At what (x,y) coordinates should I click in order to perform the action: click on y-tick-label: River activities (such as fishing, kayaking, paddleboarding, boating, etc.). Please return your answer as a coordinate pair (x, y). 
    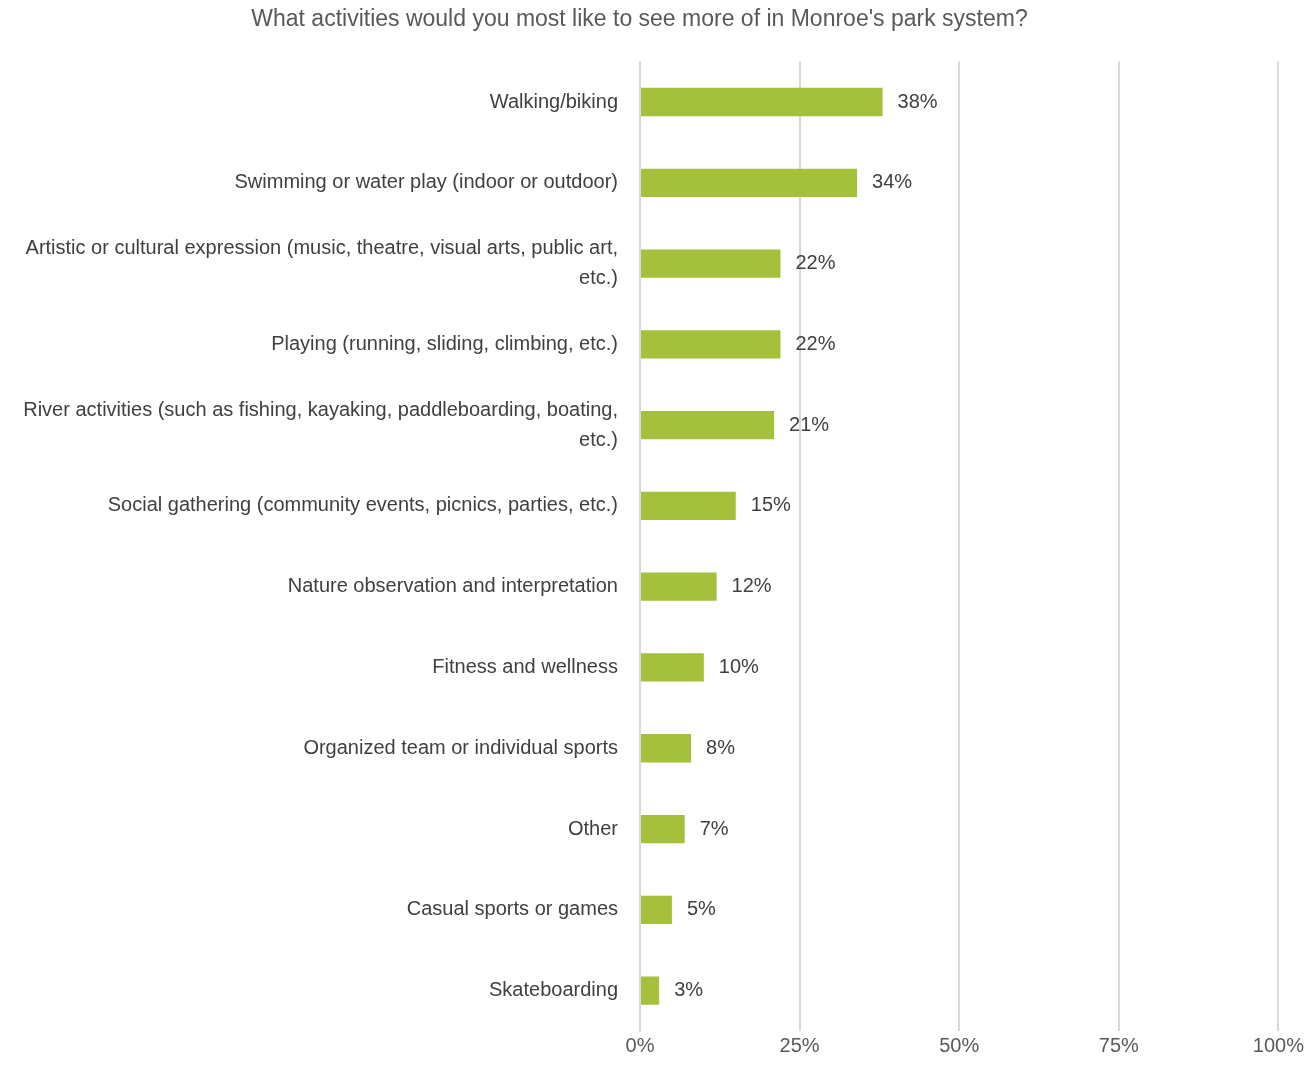
    Looking at the image, I should click on (320, 423).